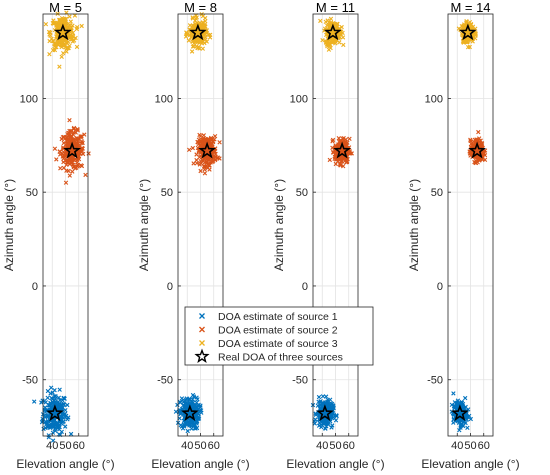 The image size is (550, 475). I want to click on subplot-title: M = 11, so click(335, 7).